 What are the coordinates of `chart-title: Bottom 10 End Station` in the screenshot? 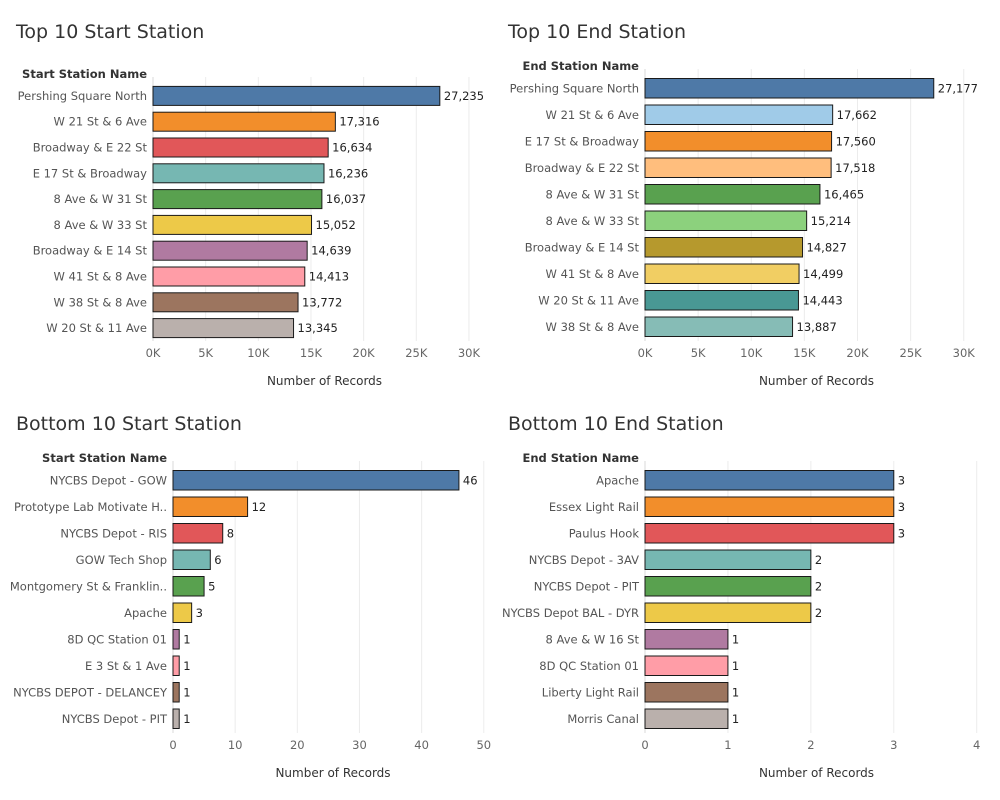 It's located at (616, 424).